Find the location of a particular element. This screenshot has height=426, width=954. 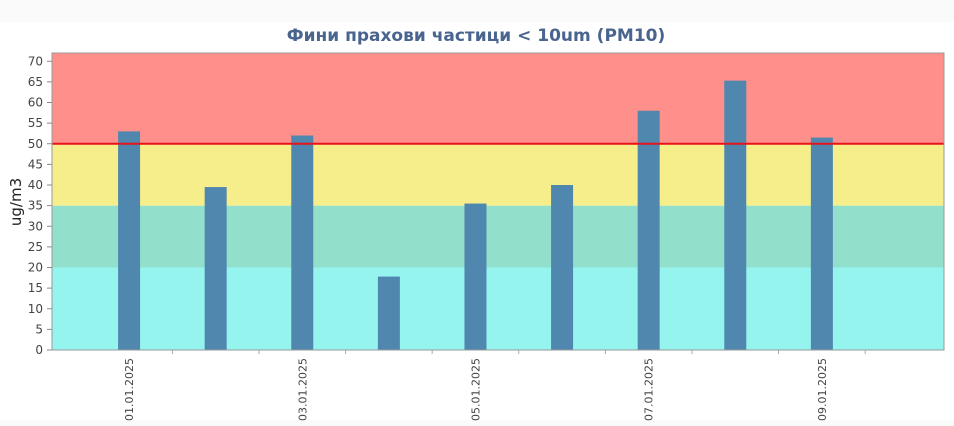

y-tick-label: 55 is located at coordinates (35, 123).